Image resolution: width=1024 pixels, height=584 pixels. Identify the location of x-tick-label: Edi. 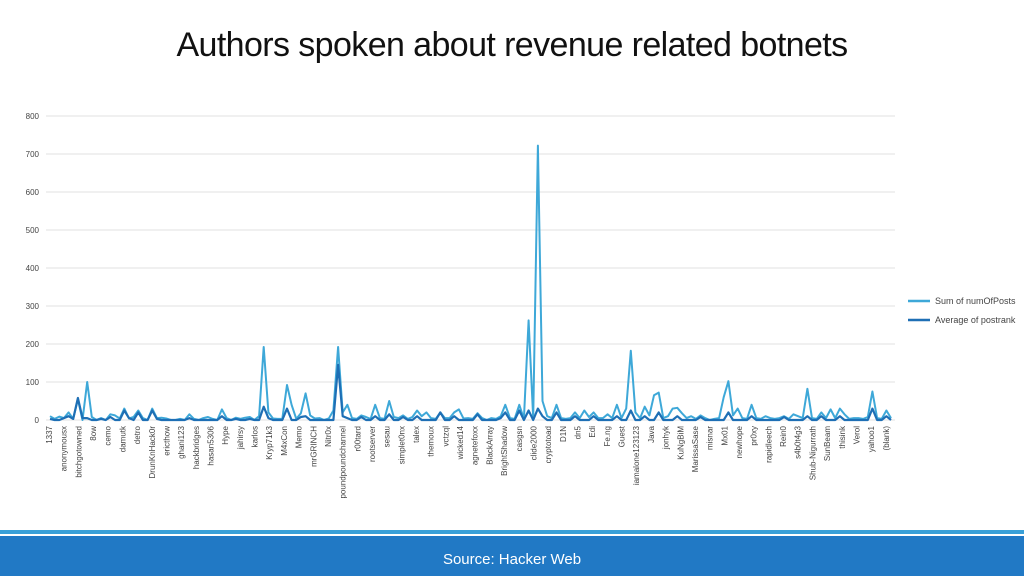
(592, 432).